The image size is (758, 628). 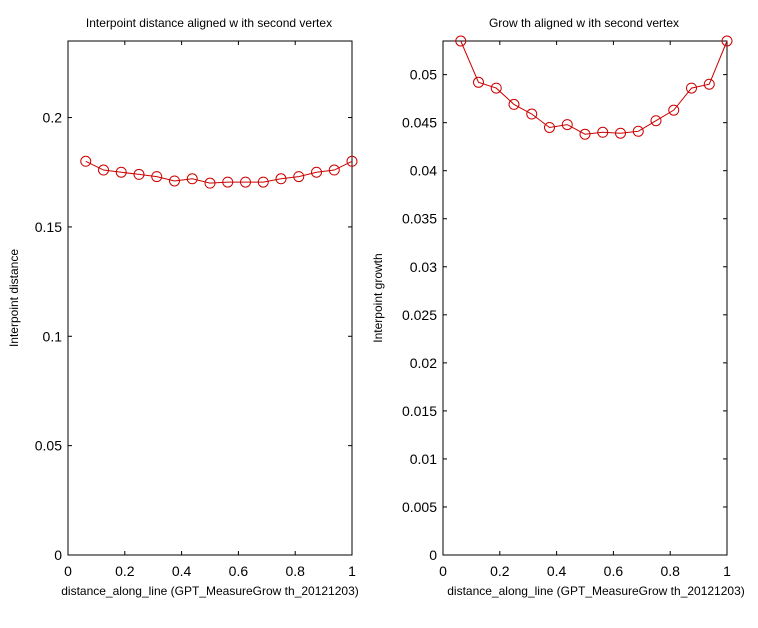 What do you see at coordinates (14, 298) in the screenshot?
I see `y-axis-label: Interpoint distance` at bounding box center [14, 298].